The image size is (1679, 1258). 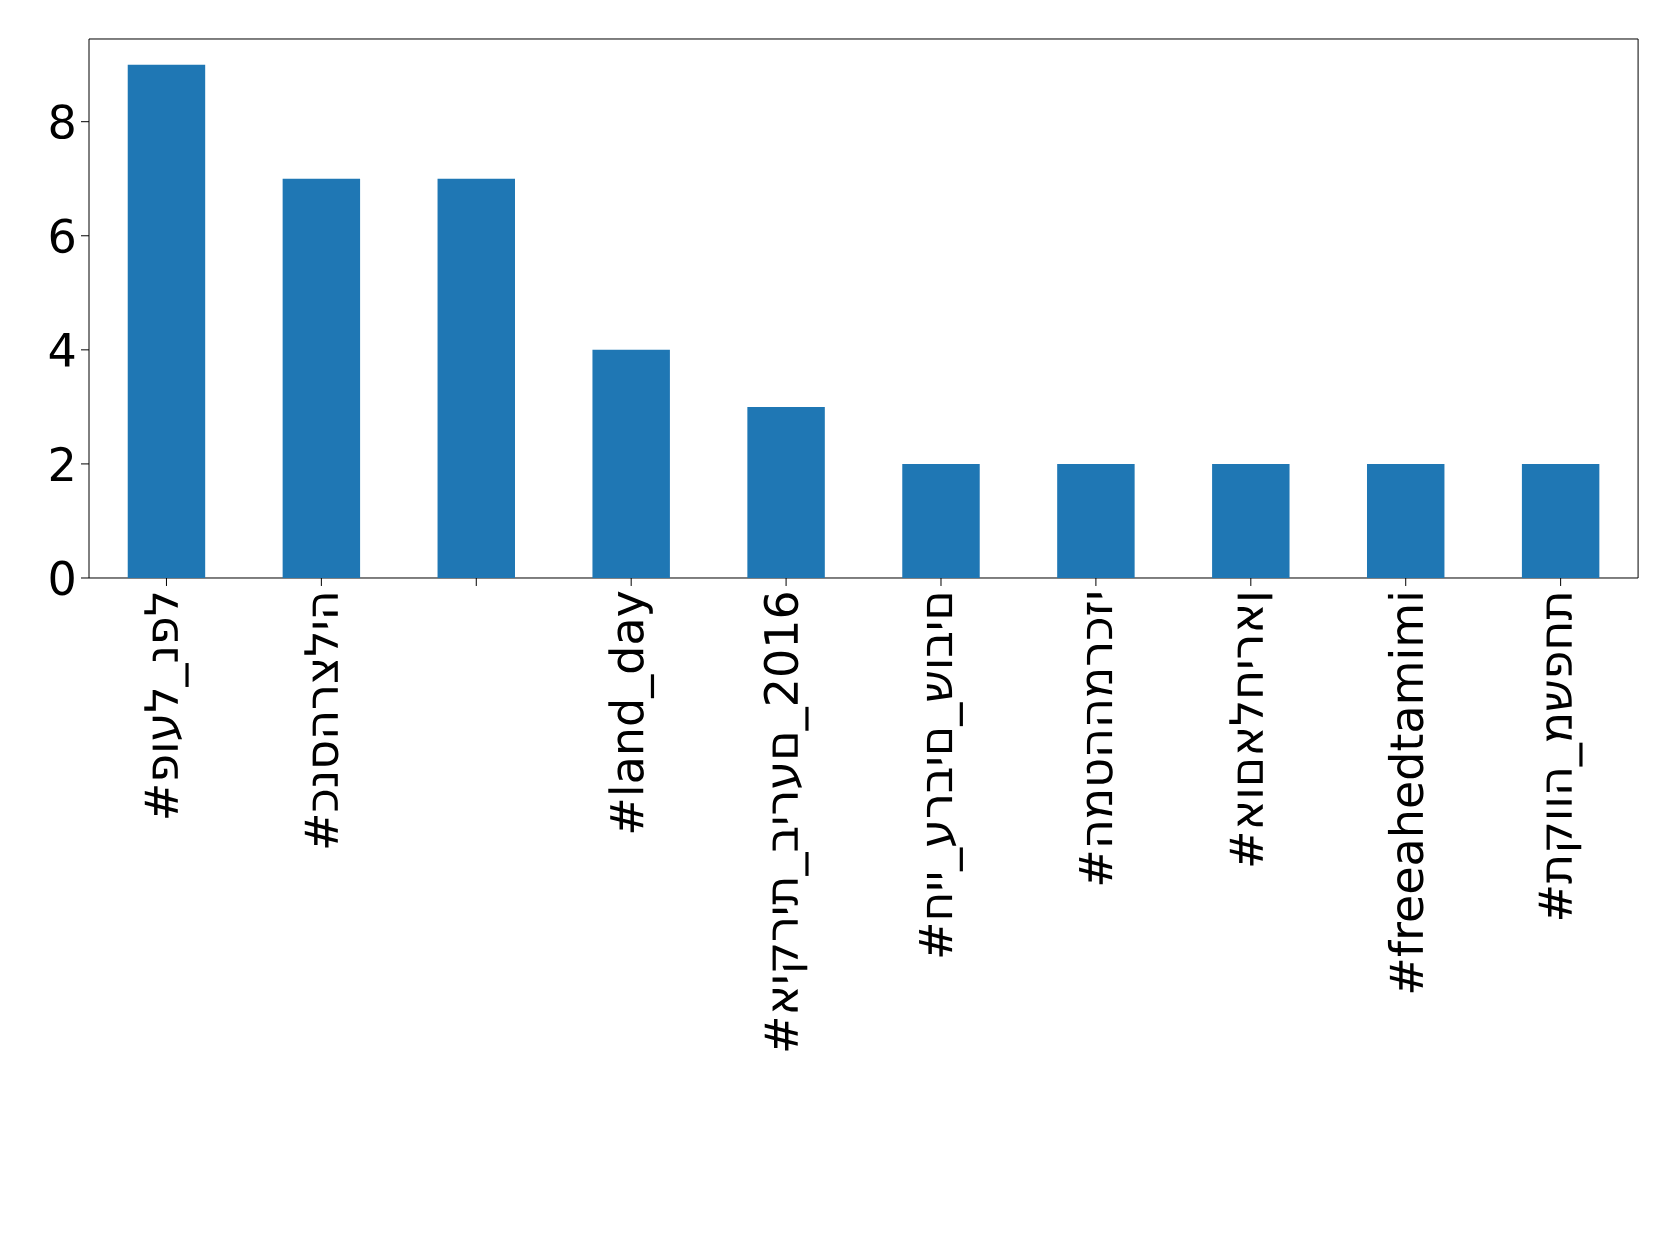 I want to click on x-tick-label: #פועל_נפל, so click(x=166, y=705).